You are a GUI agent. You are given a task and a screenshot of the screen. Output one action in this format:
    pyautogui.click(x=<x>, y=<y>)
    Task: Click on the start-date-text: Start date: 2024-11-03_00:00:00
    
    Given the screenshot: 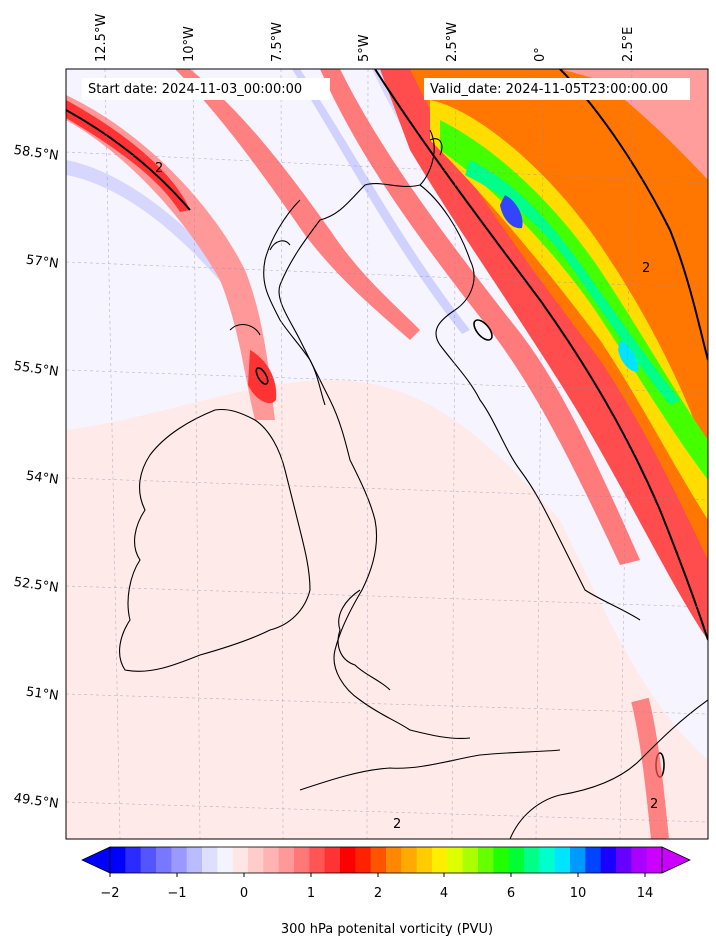 What is the action you would take?
    pyautogui.click(x=195, y=89)
    